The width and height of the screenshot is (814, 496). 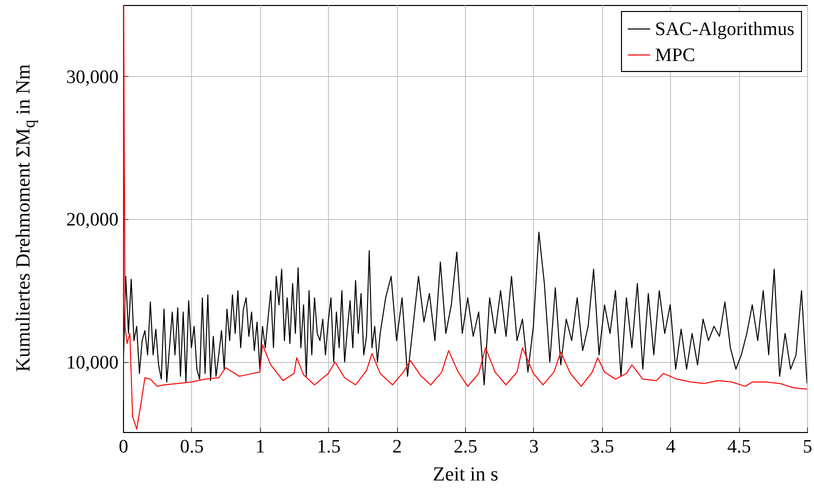 What do you see at coordinates (724, 29) in the screenshot?
I see `legend-label: SAC-Algorithmus` at bounding box center [724, 29].